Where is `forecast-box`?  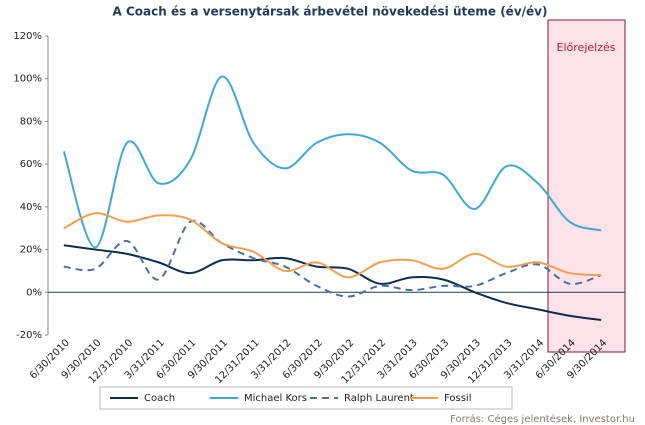 forecast-box is located at coordinates (586, 186).